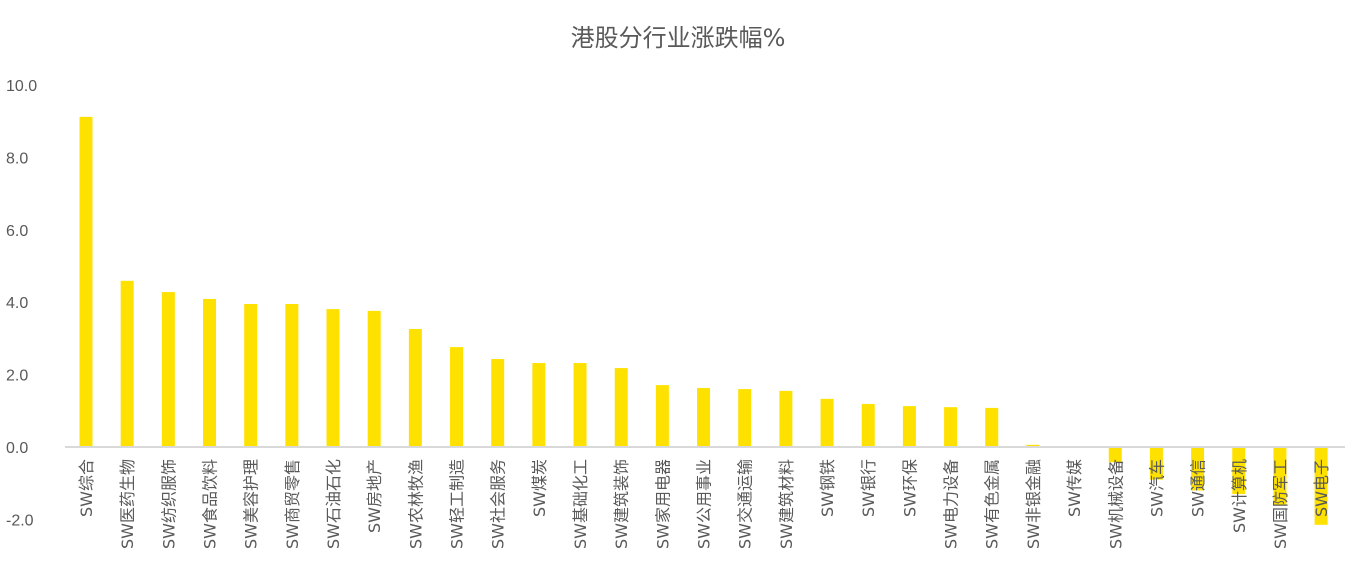 The width and height of the screenshot is (1356, 585). I want to click on x-tick-label: SW综合, so click(86, 488).